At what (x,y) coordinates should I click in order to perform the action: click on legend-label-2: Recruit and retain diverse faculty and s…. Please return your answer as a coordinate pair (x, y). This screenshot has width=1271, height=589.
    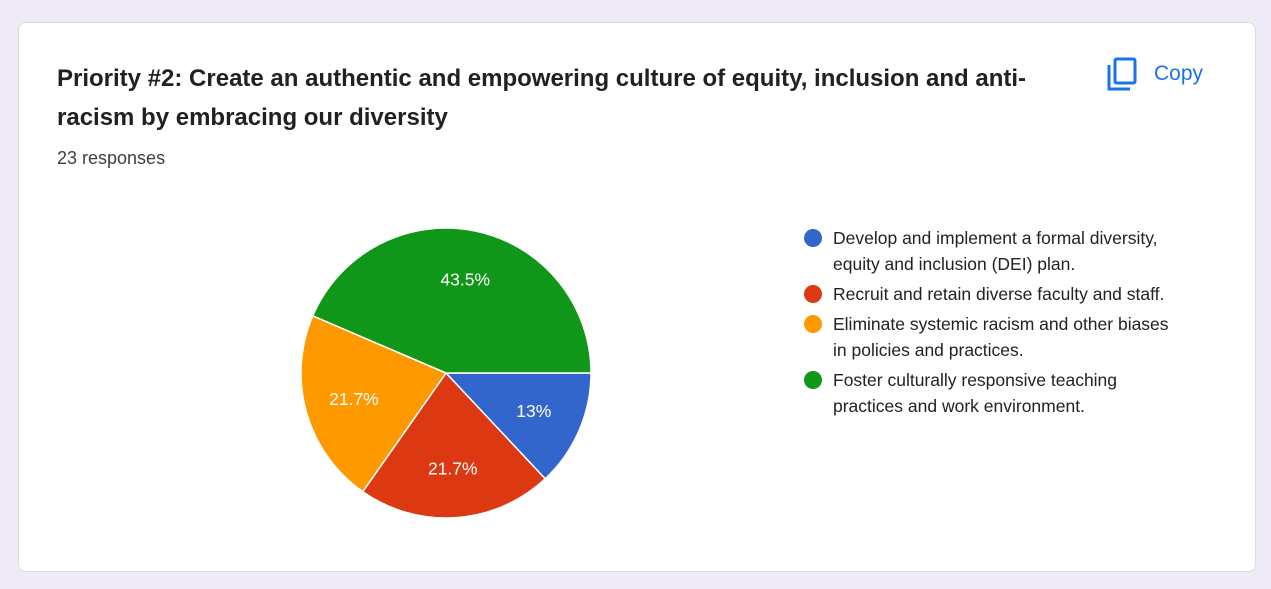
    Looking at the image, I should click on (999, 294).